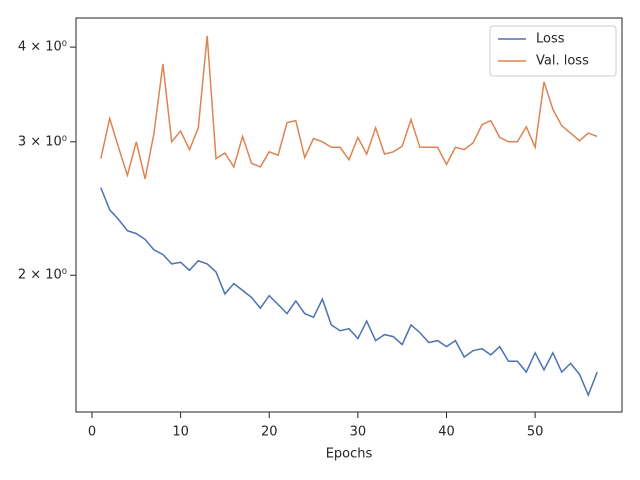 The image size is (640, 480). I want to click on y-tick-label: 4 × 10⁰, so click(42, 47).